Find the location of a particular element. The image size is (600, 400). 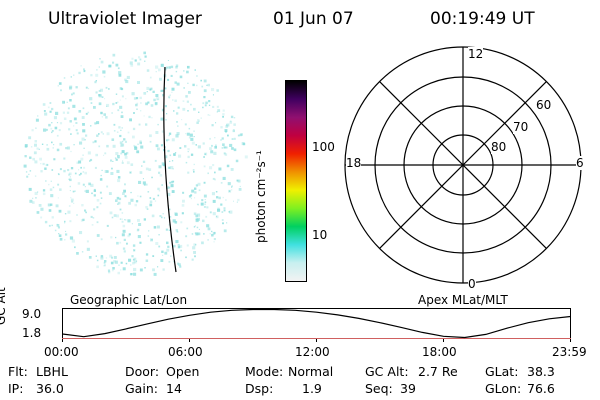

ip-value: 36.0 is located at coordinates (50, 388).